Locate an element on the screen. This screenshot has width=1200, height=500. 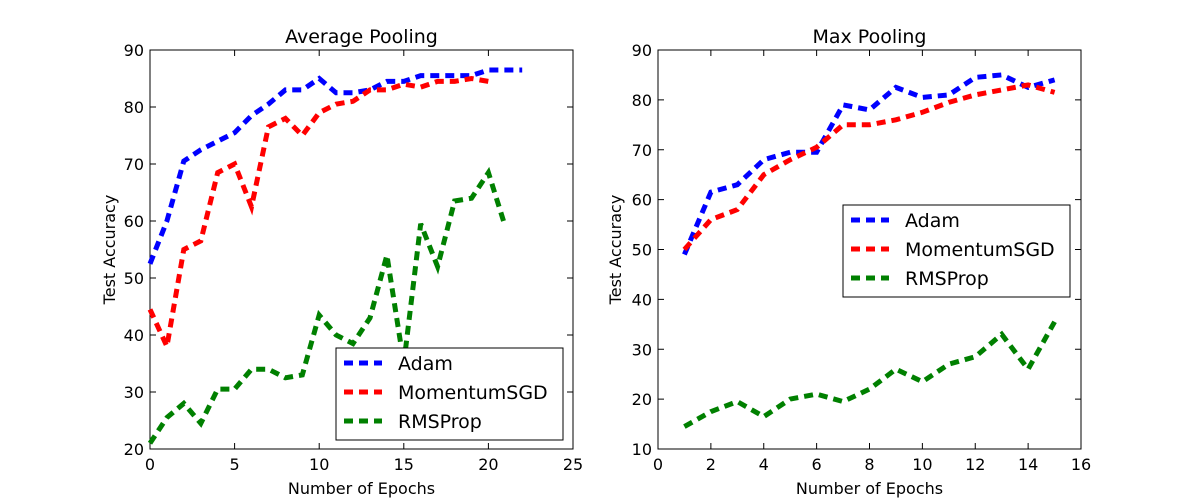
x-tick-label: 25 is located at coordinates (573, 464).